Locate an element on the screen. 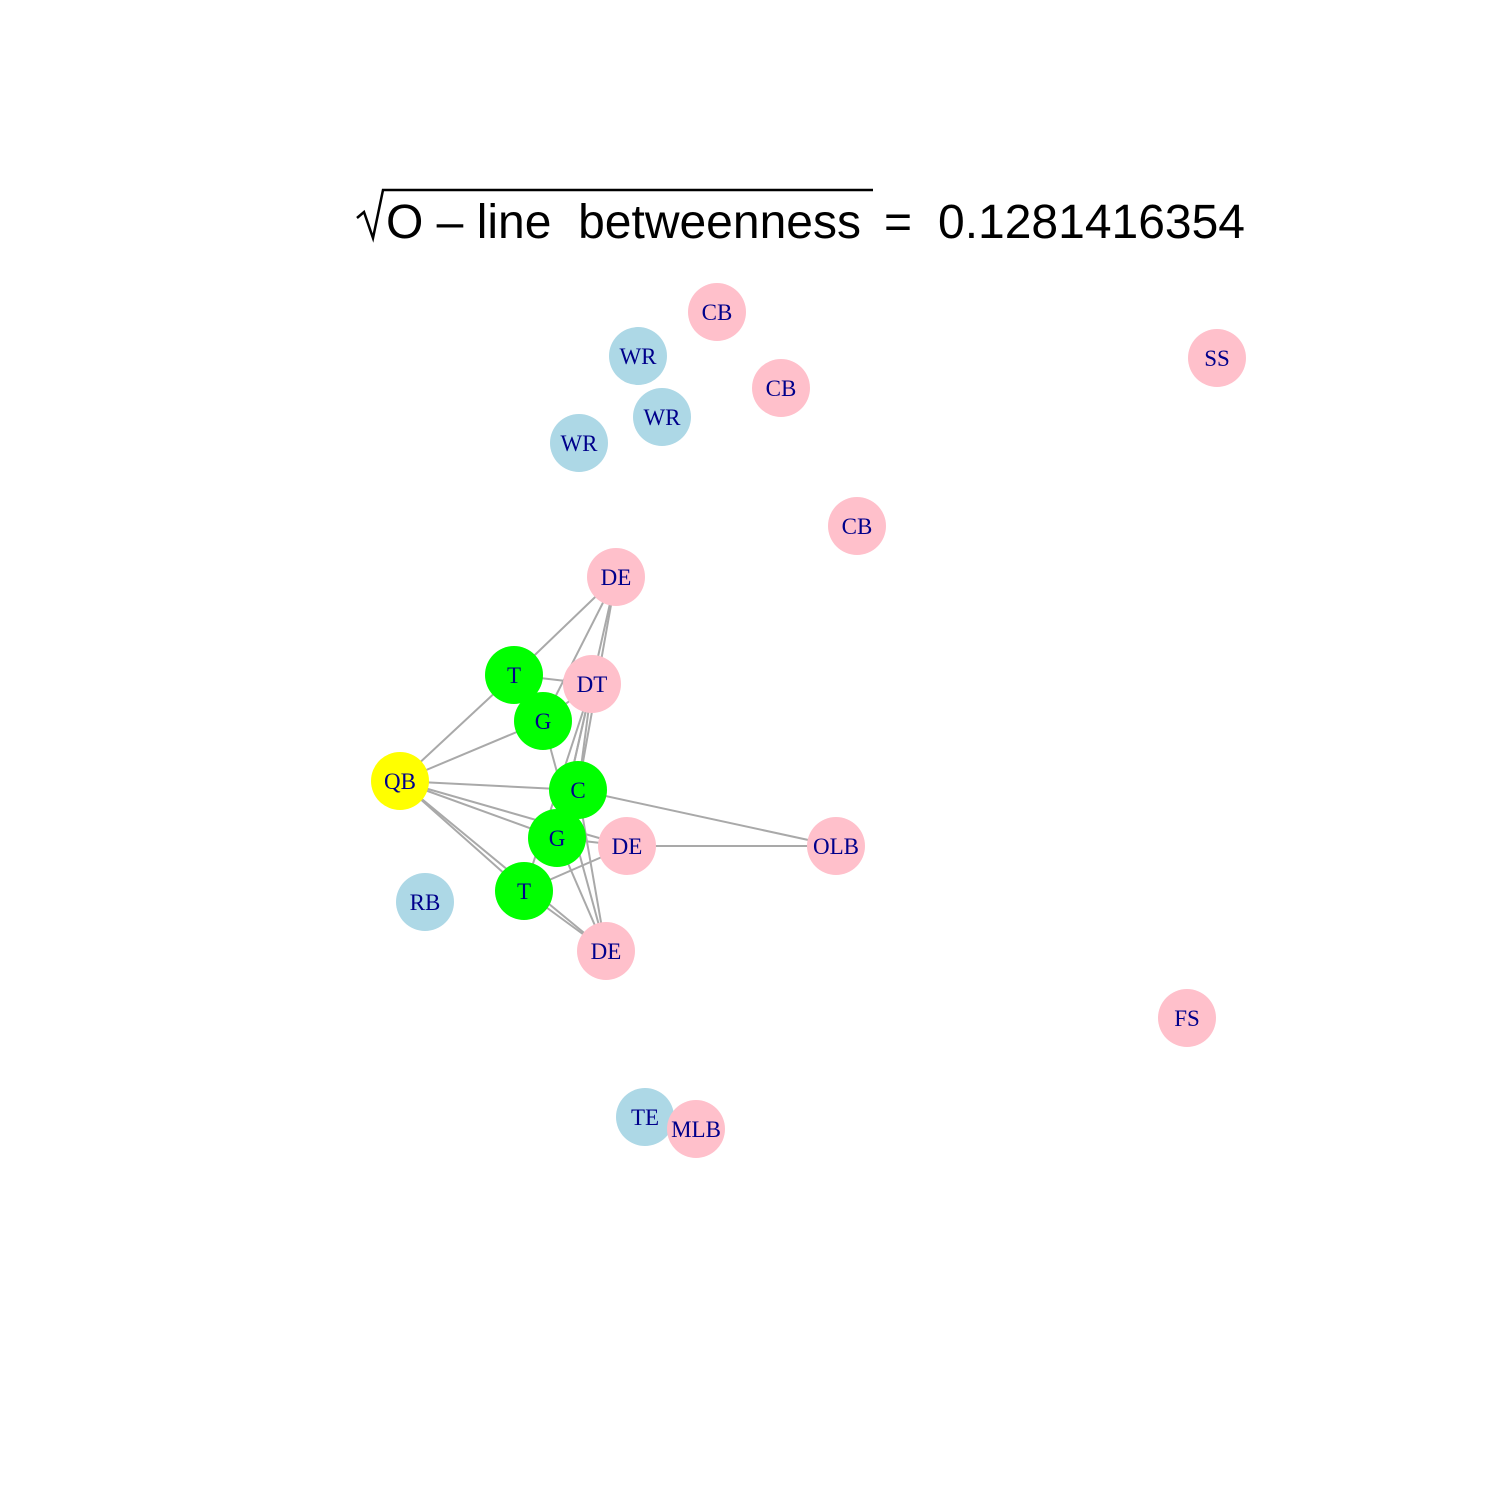  node-rb: RB is located at coordinates (425, 902).